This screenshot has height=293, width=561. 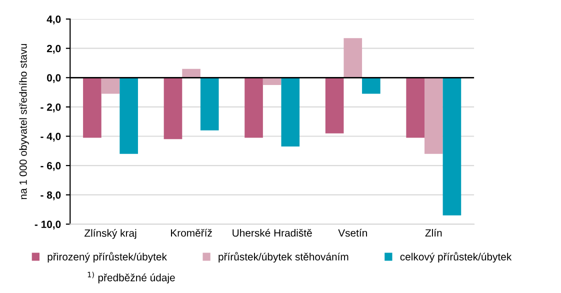 What do you see at coordinates (131, 278) in the screenshot?
I see `text: $^{1)}$ předběžné údaje` at bounding box center [131, 278].